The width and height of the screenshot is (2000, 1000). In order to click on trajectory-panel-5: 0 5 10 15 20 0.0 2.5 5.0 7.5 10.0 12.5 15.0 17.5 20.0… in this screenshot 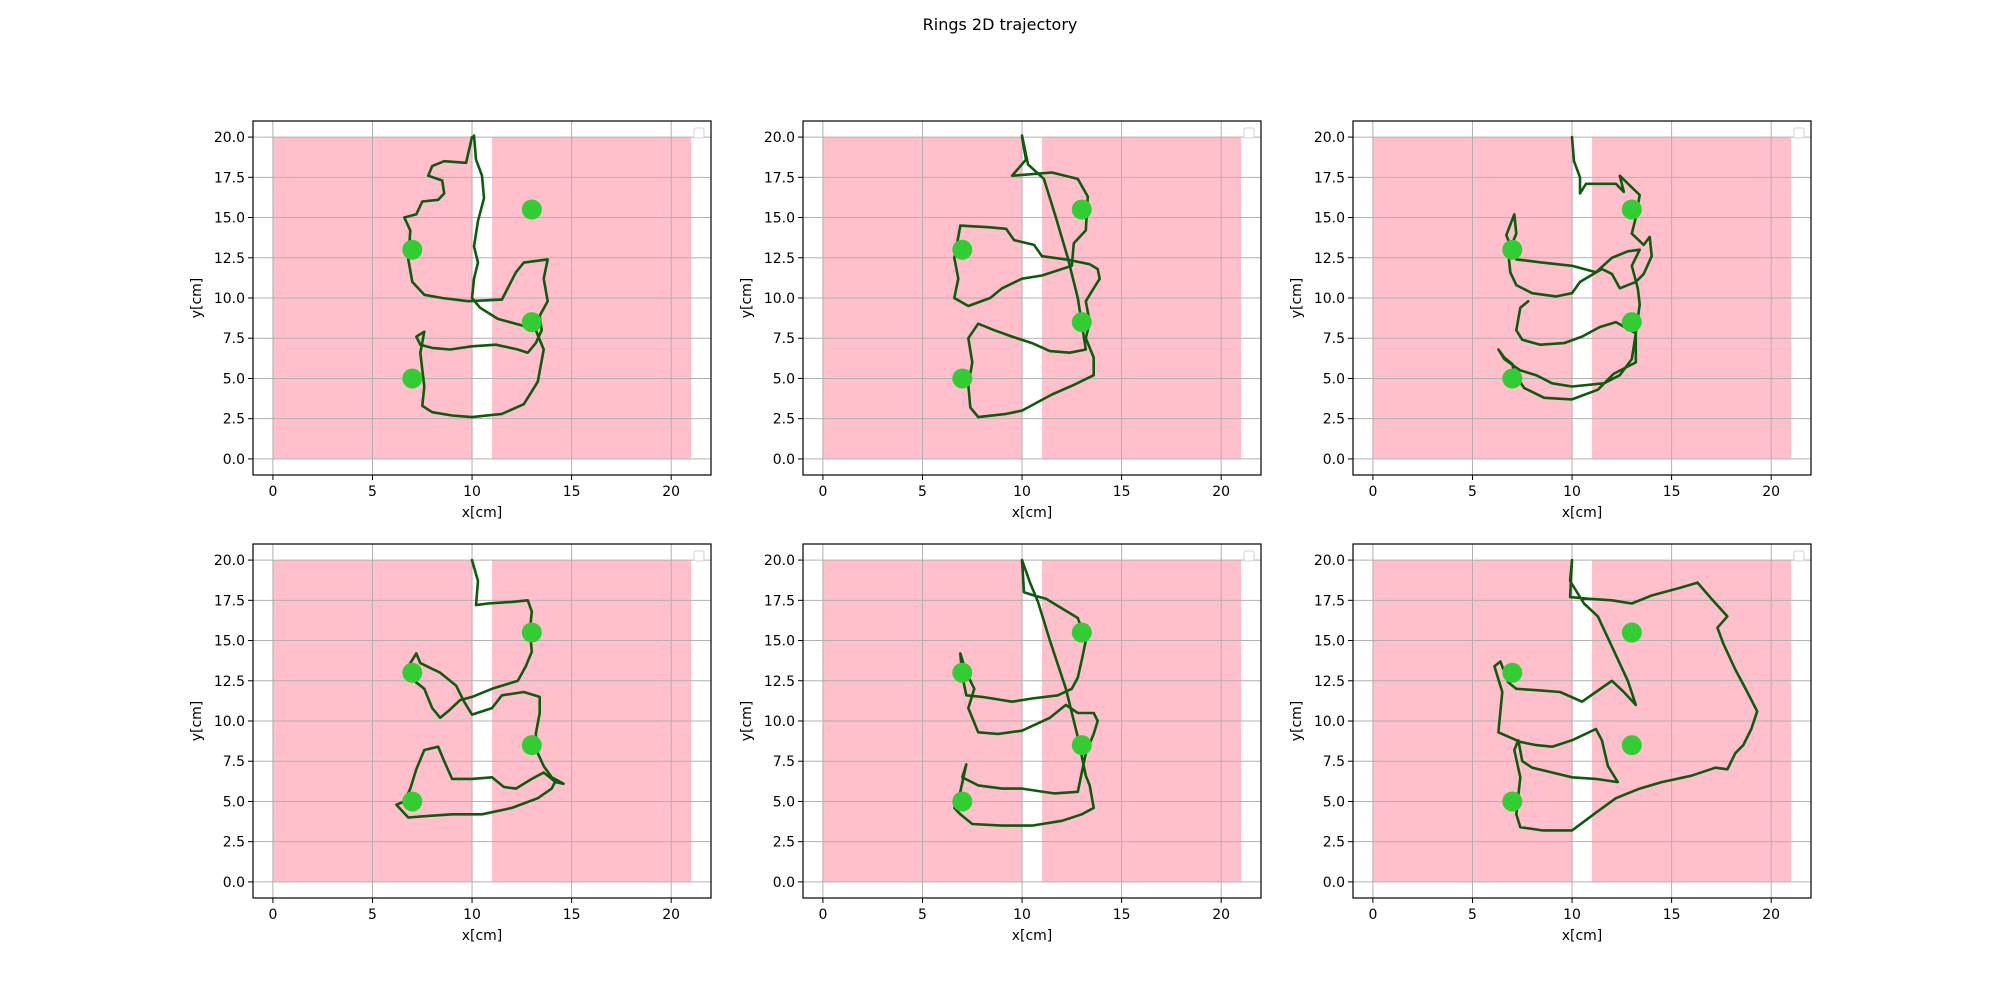, I will do `click(1000, 743)`.